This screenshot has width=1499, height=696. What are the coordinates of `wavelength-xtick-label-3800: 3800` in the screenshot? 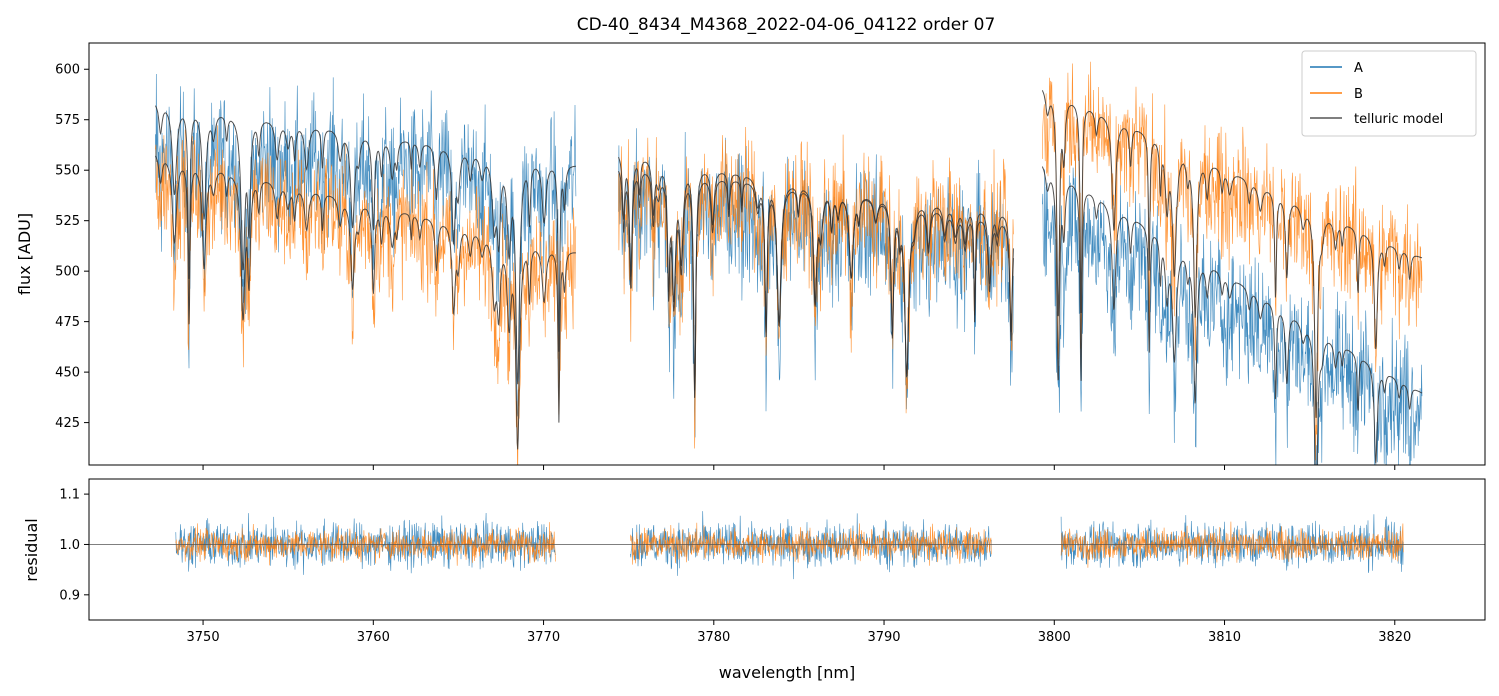 It's located at (1054, 637).